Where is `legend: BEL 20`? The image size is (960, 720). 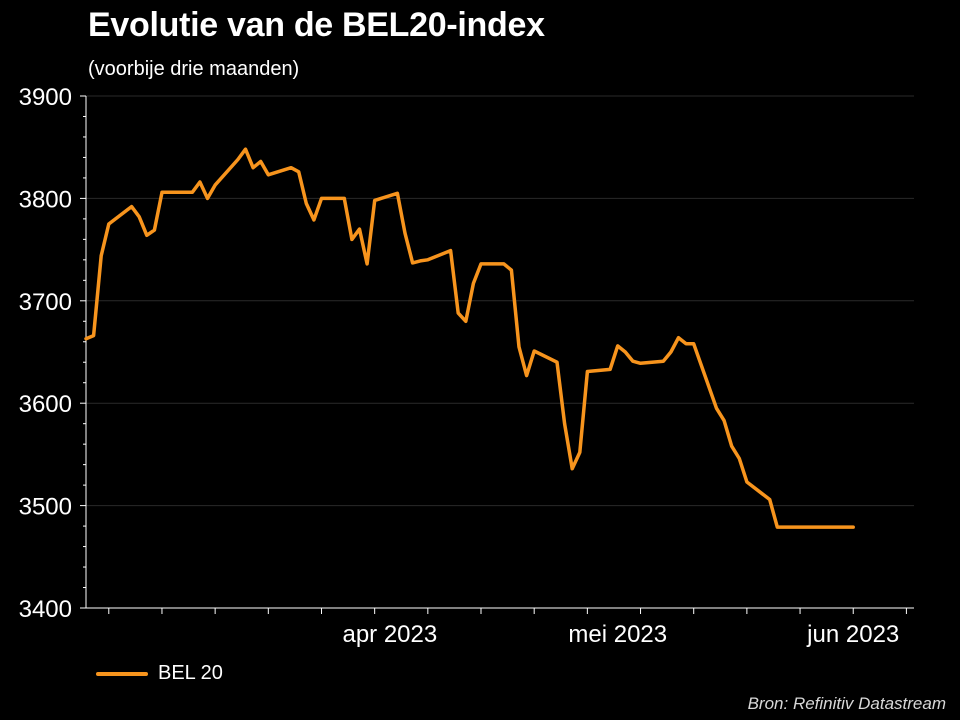 legend: BEL 20 is located at coordinates (159, 673).